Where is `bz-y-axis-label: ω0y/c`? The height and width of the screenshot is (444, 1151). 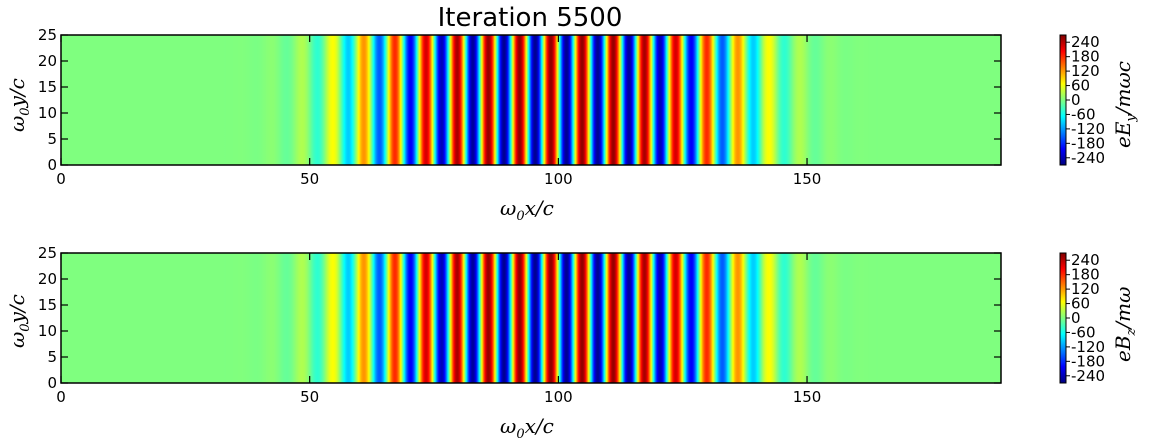 bz-y-axis-label: ω0y/c is located at coordinates (19, 321).